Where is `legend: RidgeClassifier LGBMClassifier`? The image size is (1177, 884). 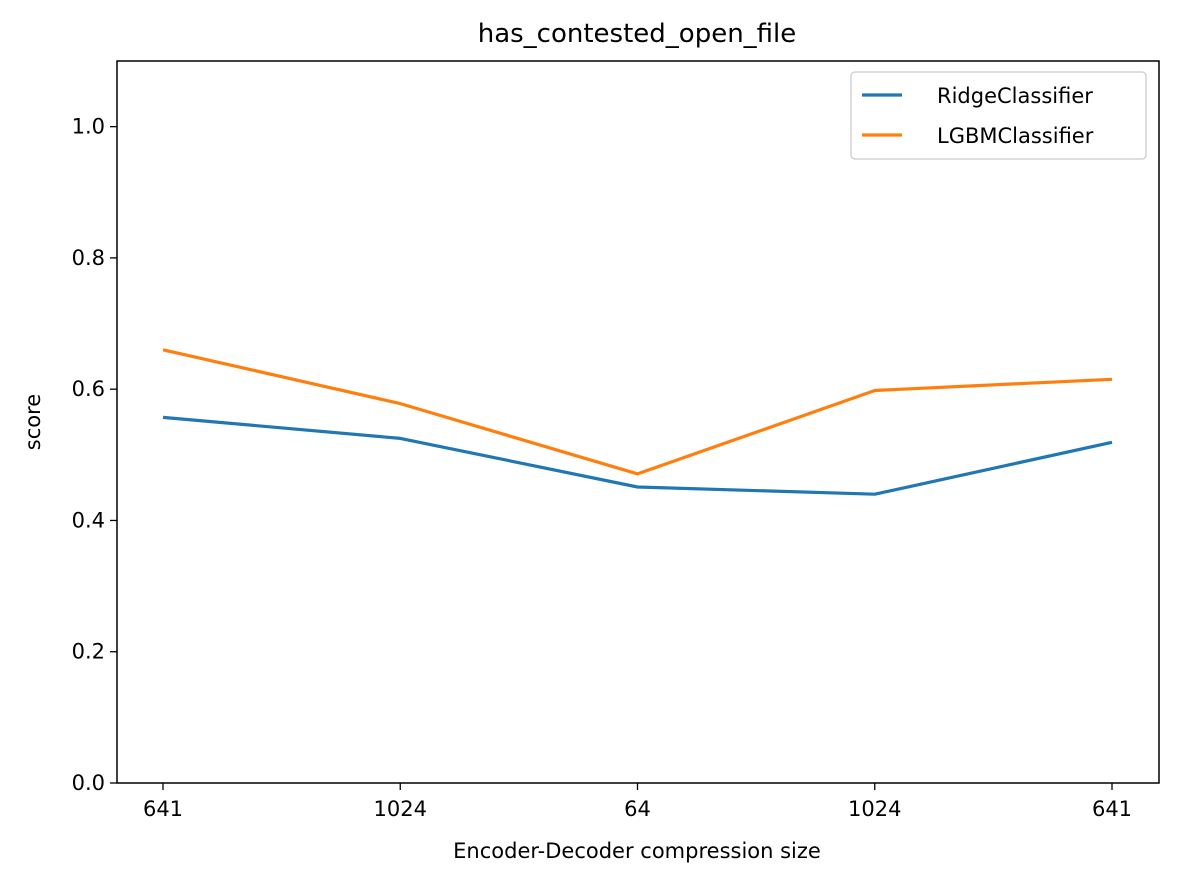
legend: RidgeClassifier LGBMClassifier is located at coordinates (998, 115).